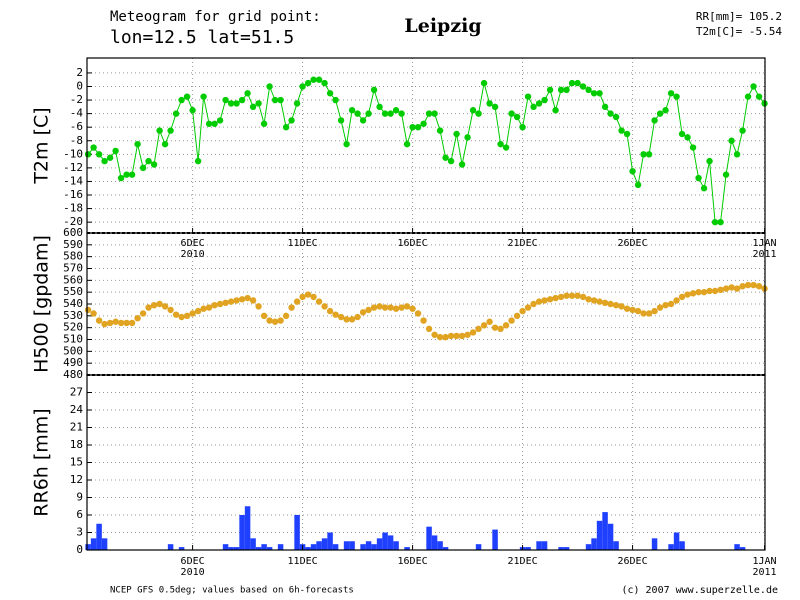  I want to click on stat: RR[mm]= 105.2, so click(739, 16).